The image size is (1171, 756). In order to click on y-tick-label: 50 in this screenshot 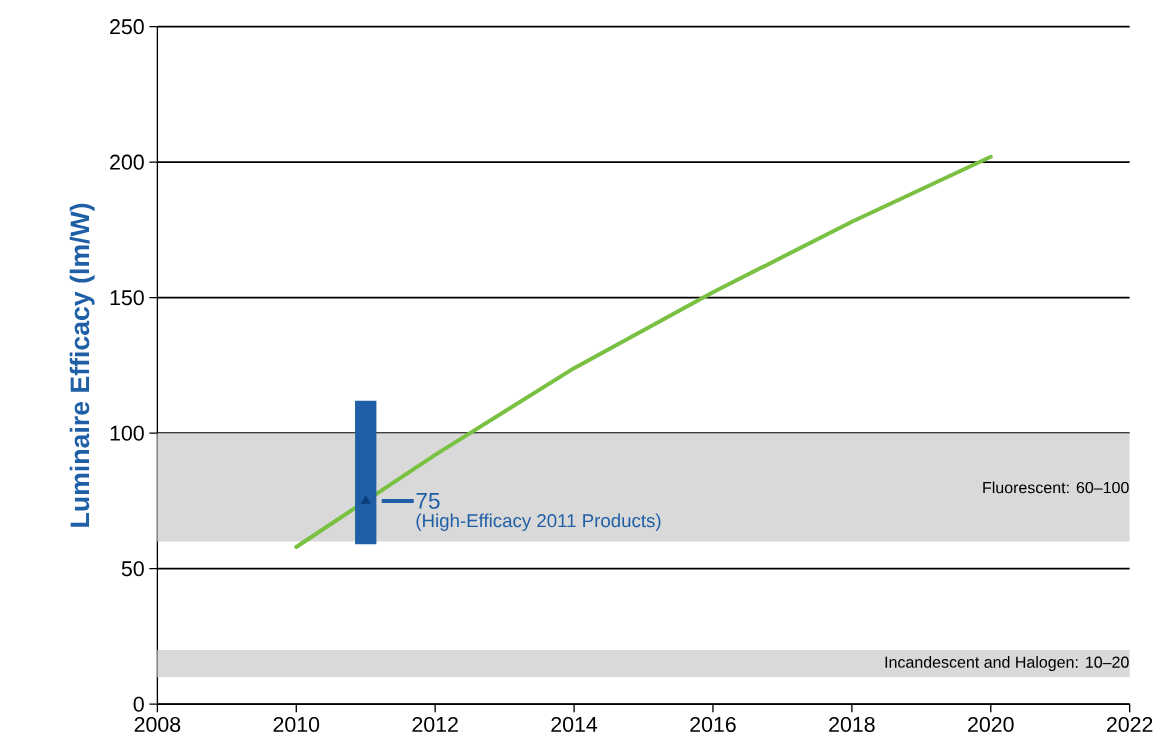, I will do `click(132, 569)`.